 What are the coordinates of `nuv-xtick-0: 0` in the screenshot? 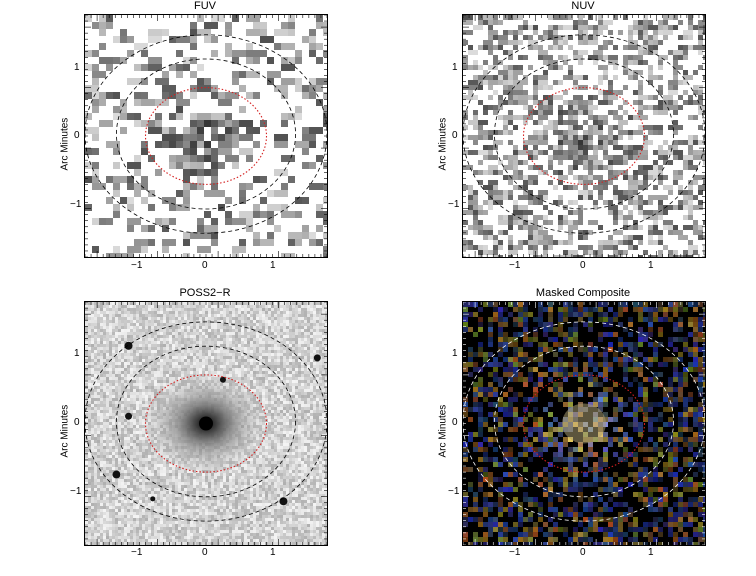 It's located at (583, 265).